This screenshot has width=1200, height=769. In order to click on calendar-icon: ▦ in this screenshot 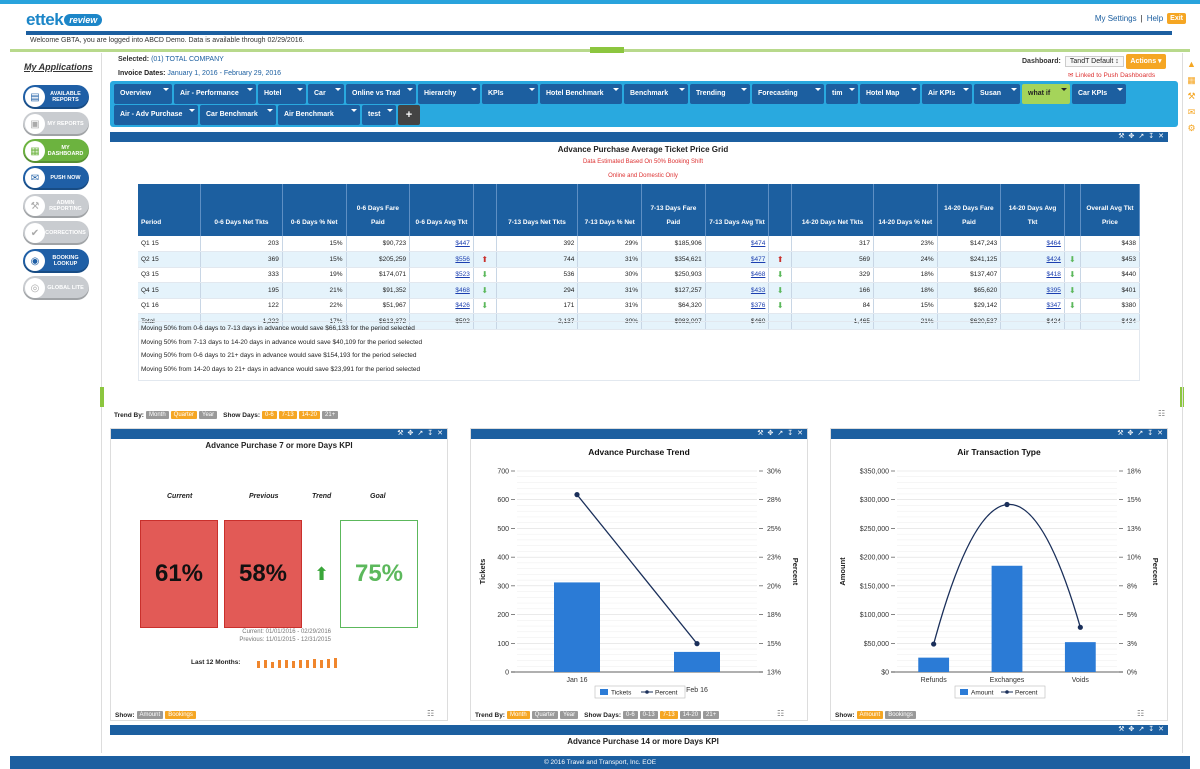, I will do `click(1191, 80)`.